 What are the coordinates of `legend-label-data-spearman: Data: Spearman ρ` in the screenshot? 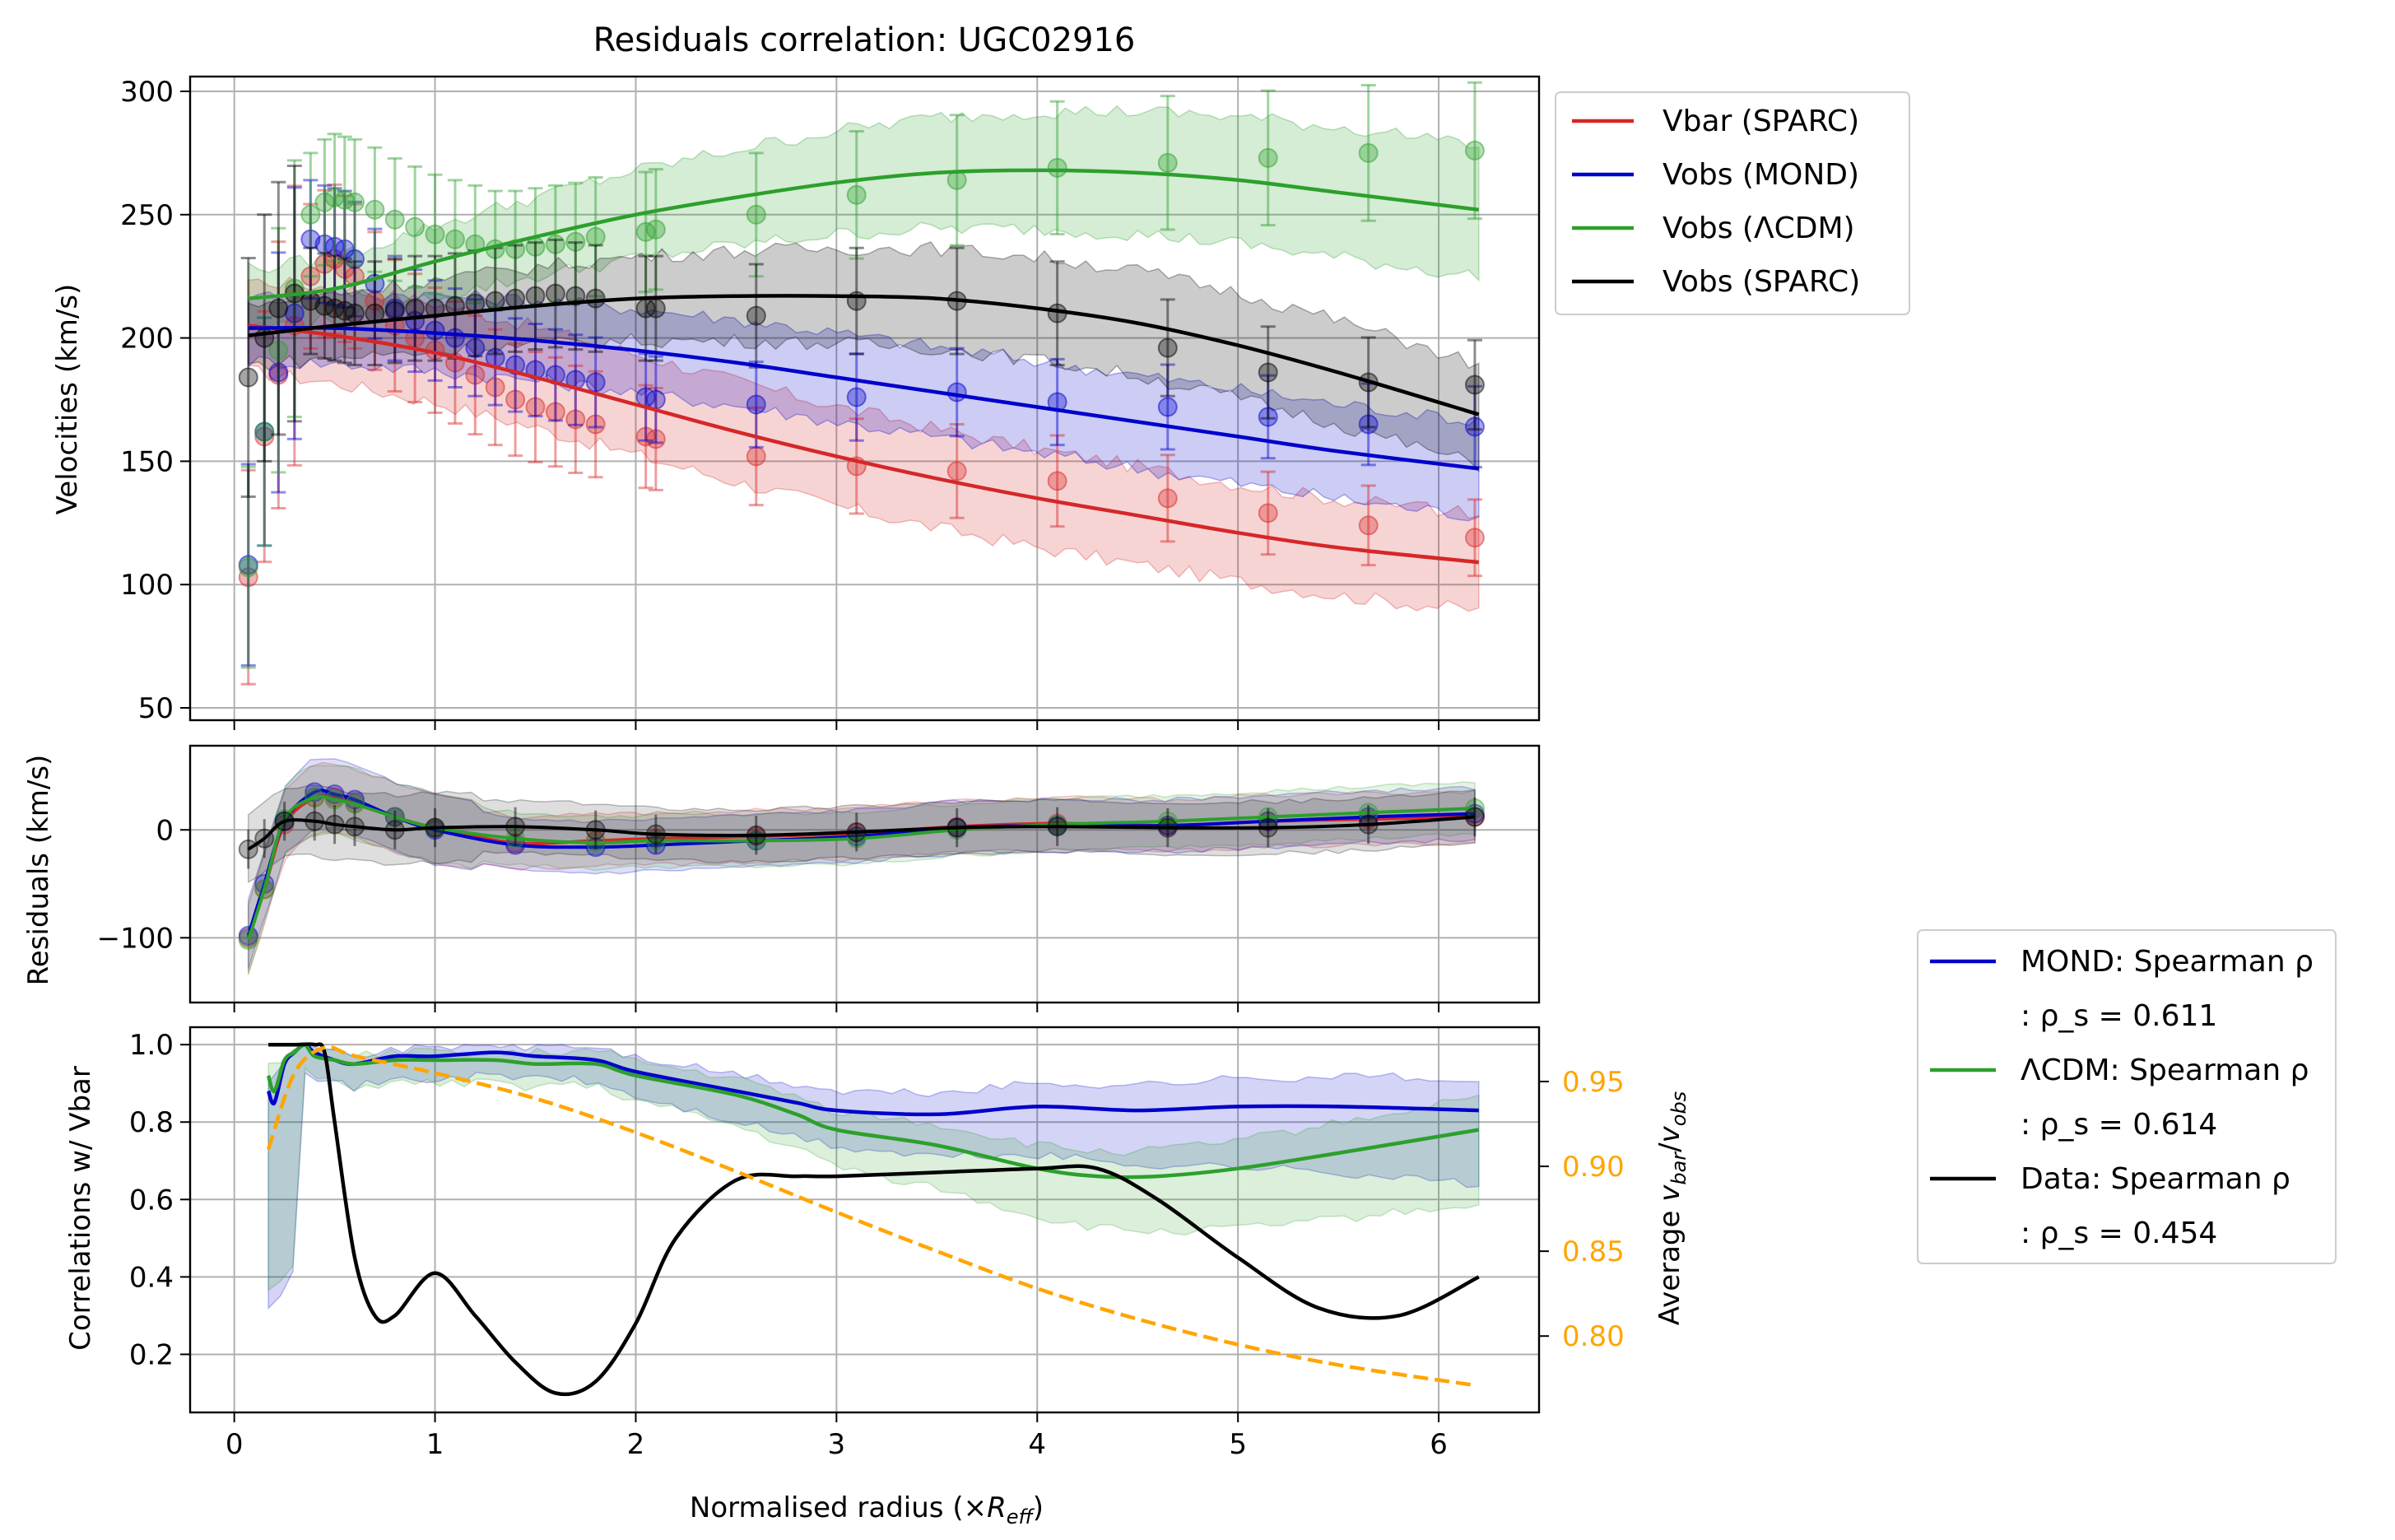 It's located at (2155, 1179).